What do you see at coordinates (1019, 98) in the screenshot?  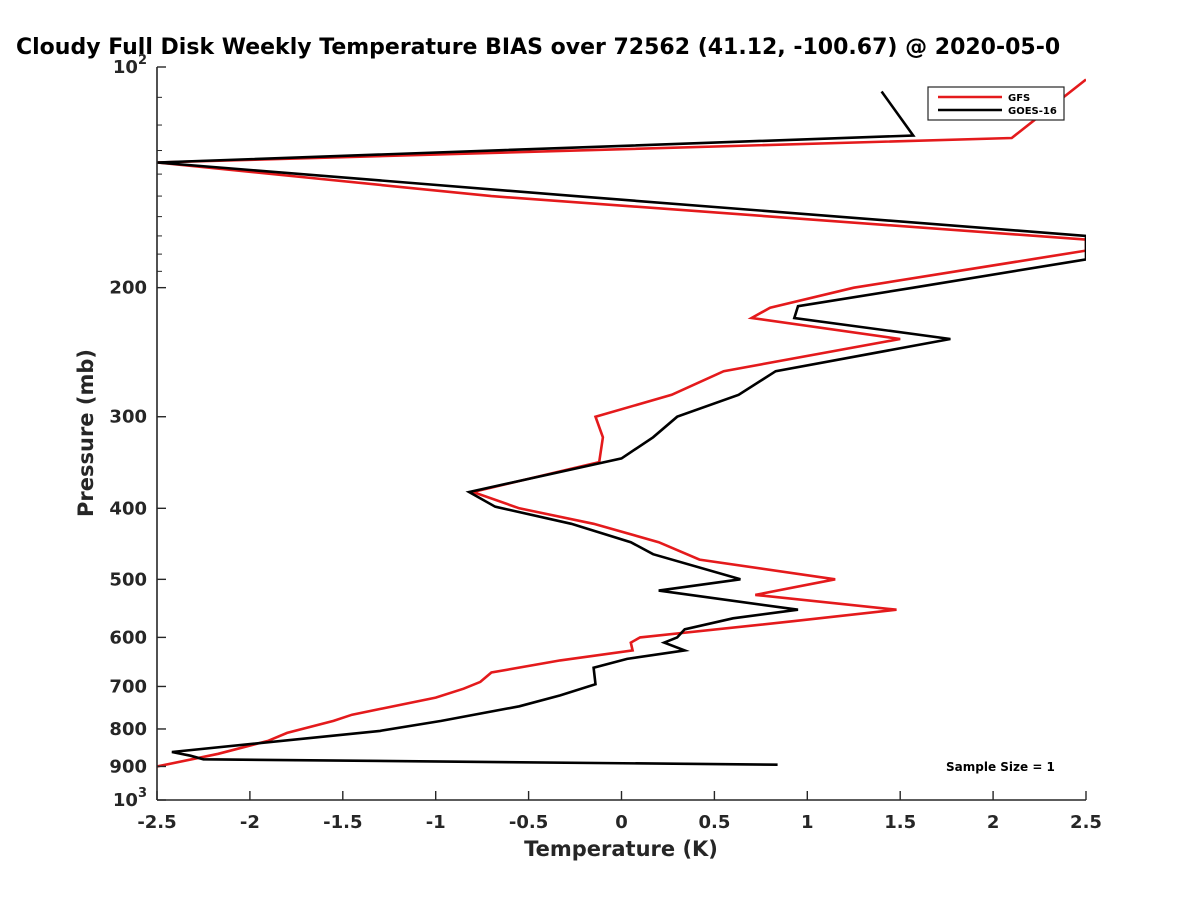 I see `legend-label-gfs: GFS` at bounding box center [1019, 98].